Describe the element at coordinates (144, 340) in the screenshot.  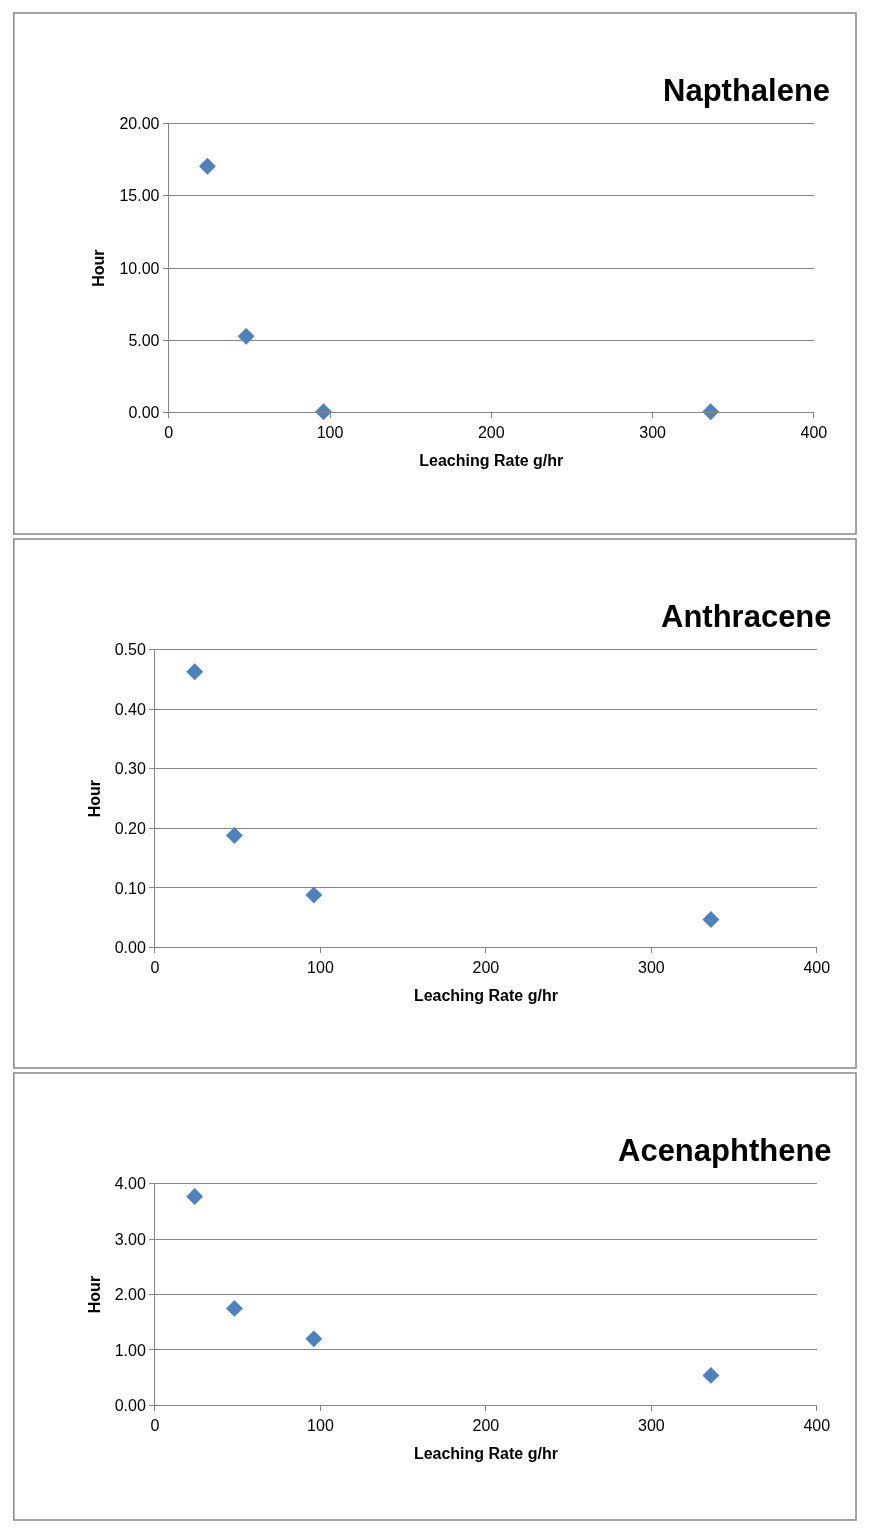
I see `y-tick-label: 5.00` at that location.